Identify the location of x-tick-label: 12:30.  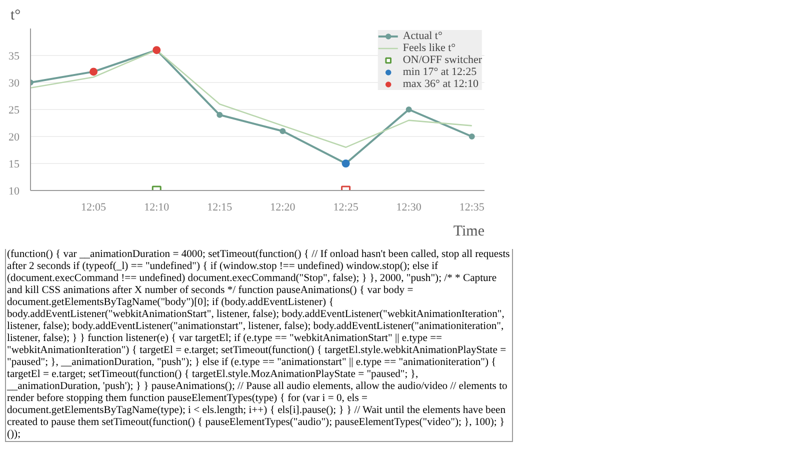
(409, 208).